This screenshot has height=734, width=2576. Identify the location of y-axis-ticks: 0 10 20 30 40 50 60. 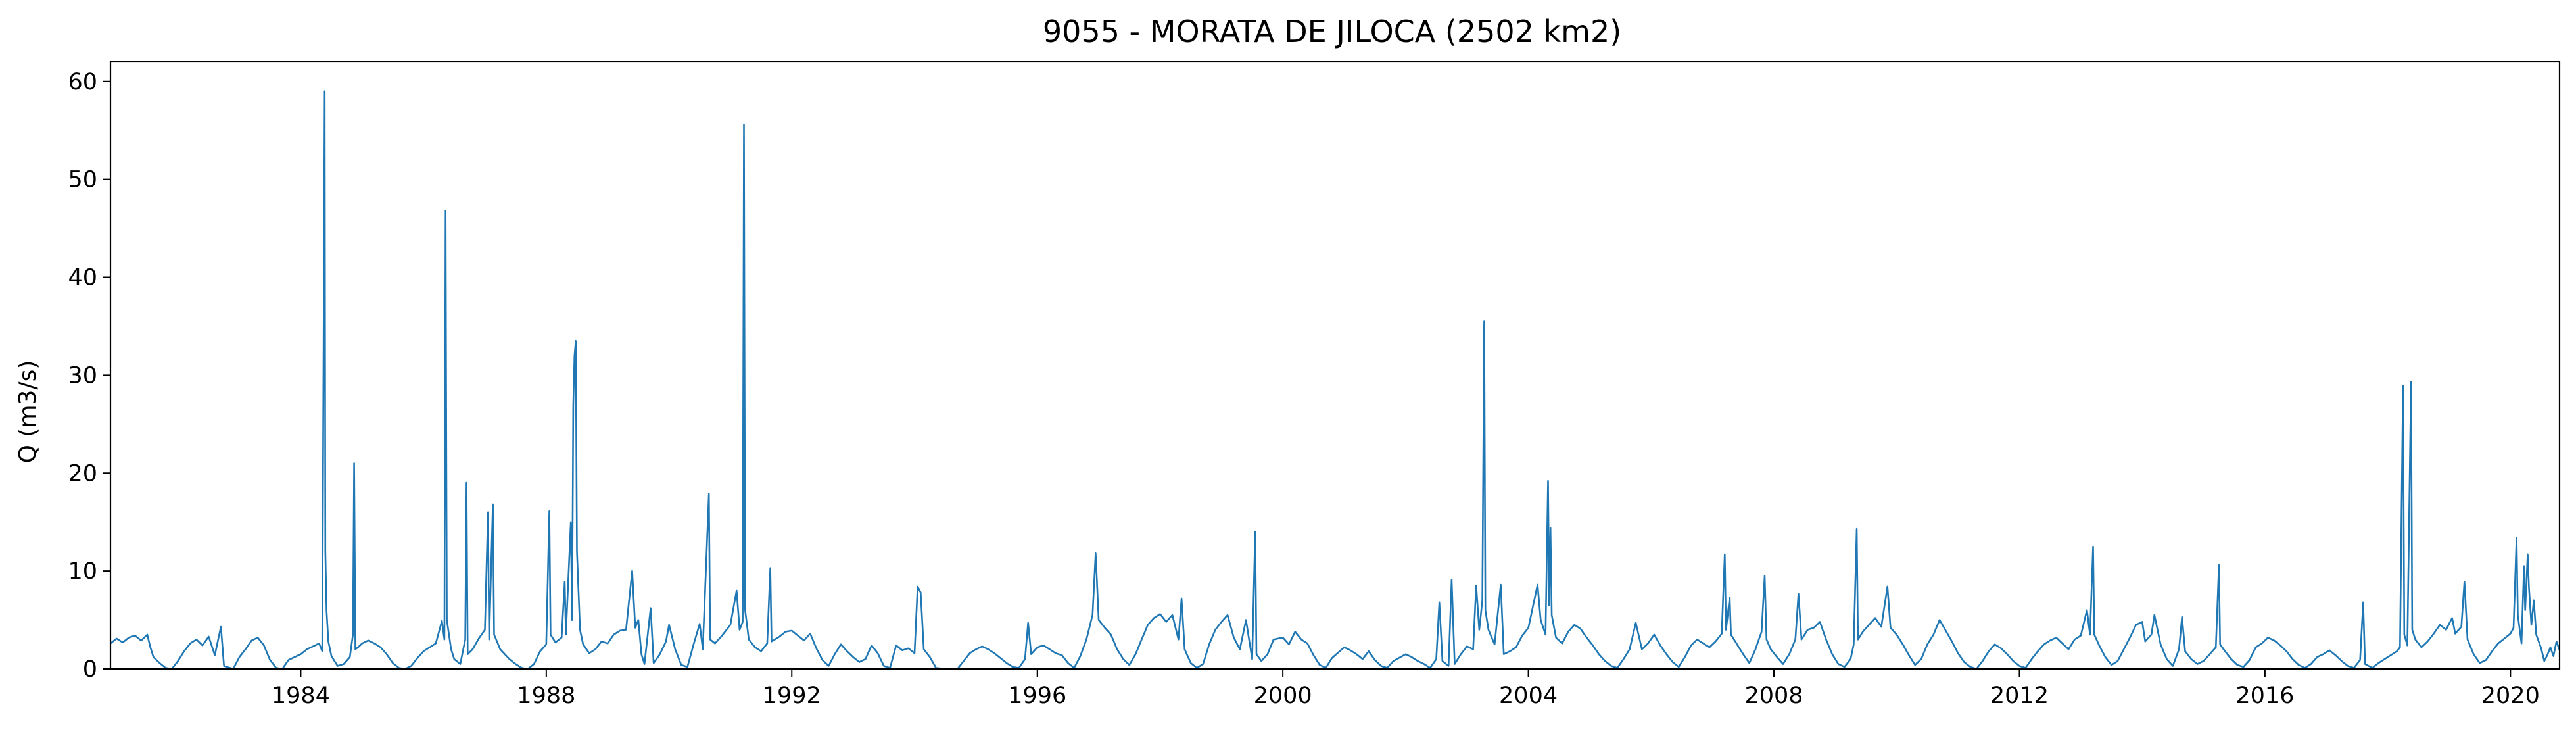
(89, 376).